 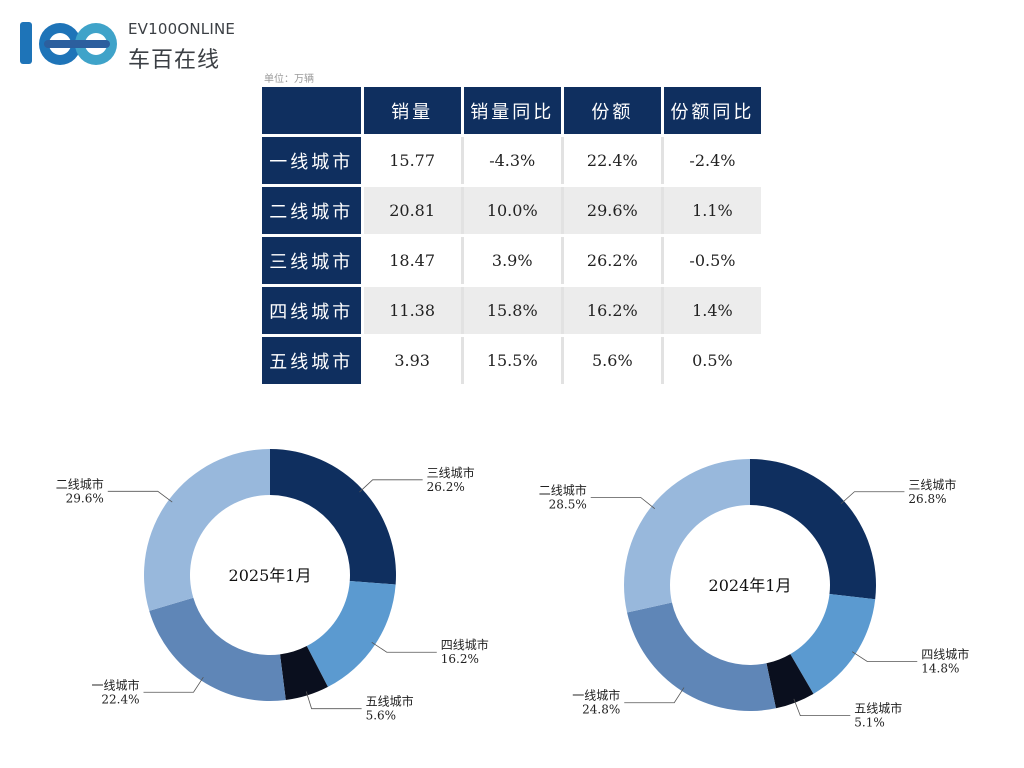 I want to click on table-cell: 0.5%, so click(x=713, y=361).